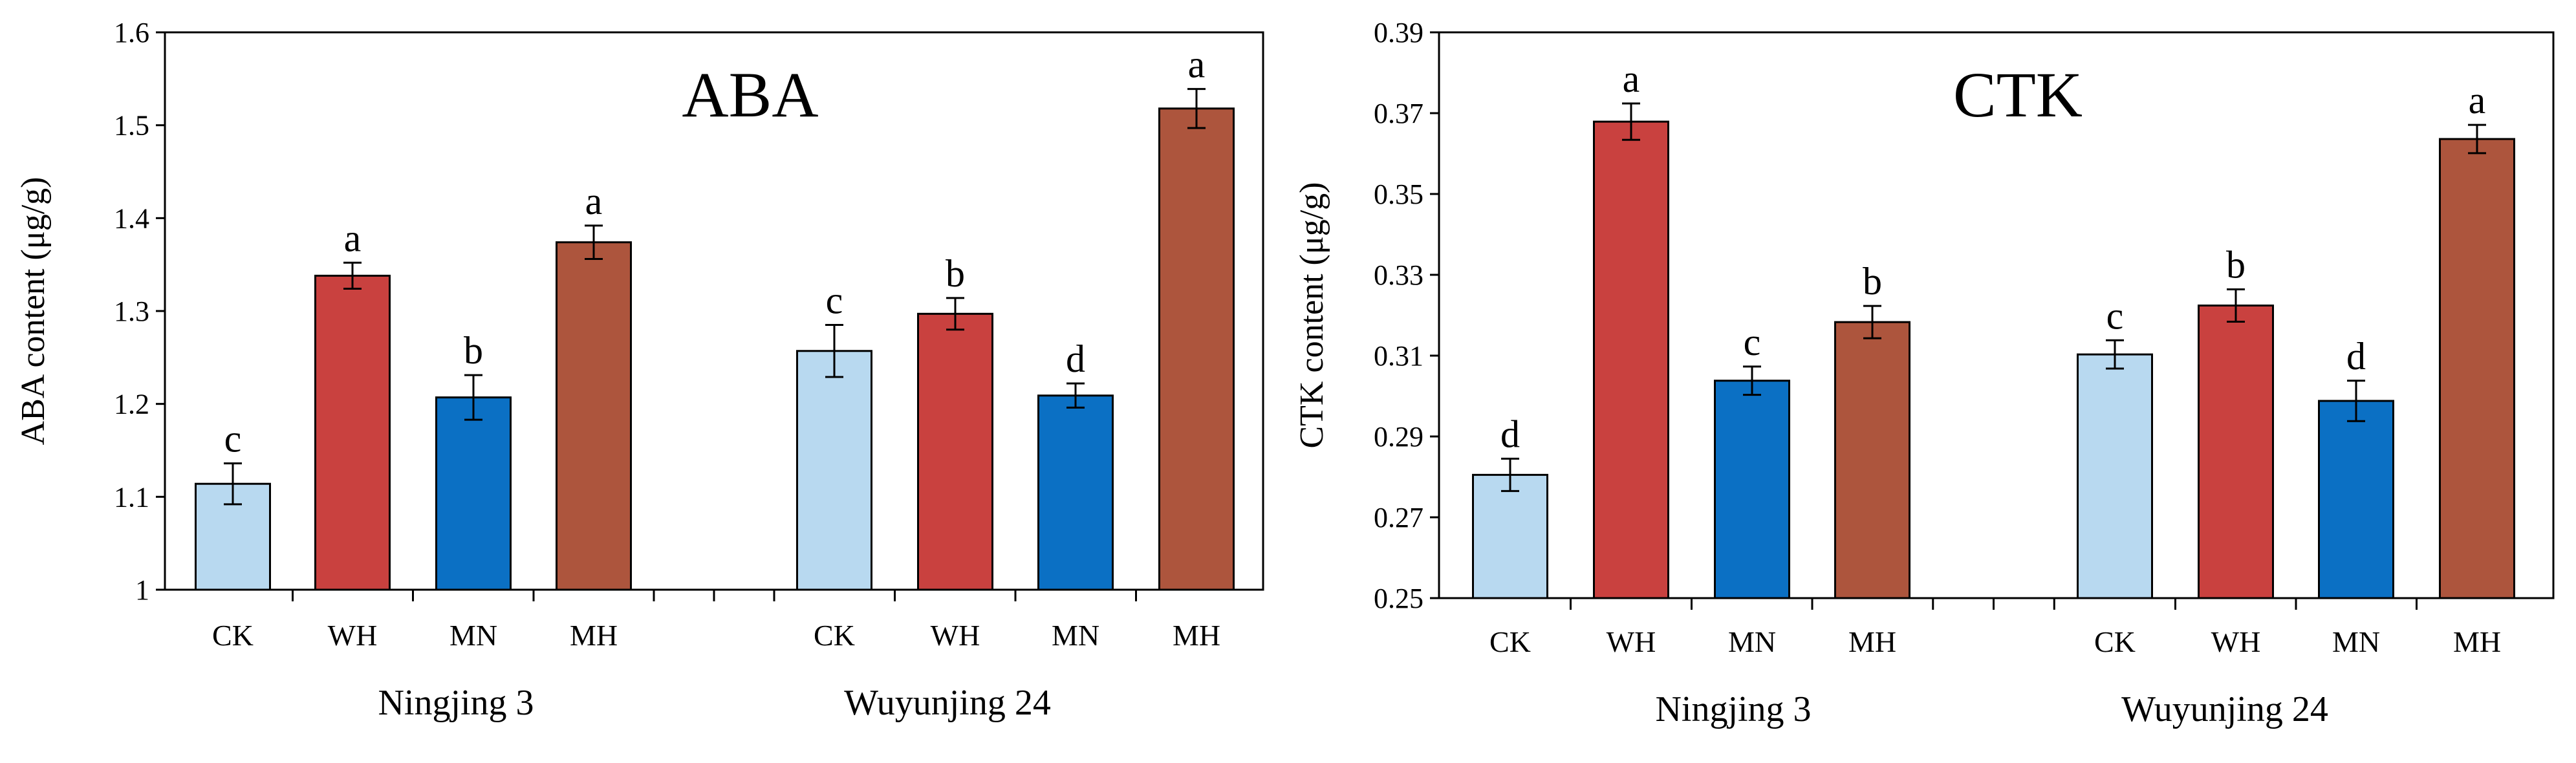  I want to click on y-tick-label: 1.5, so click(131, 126).